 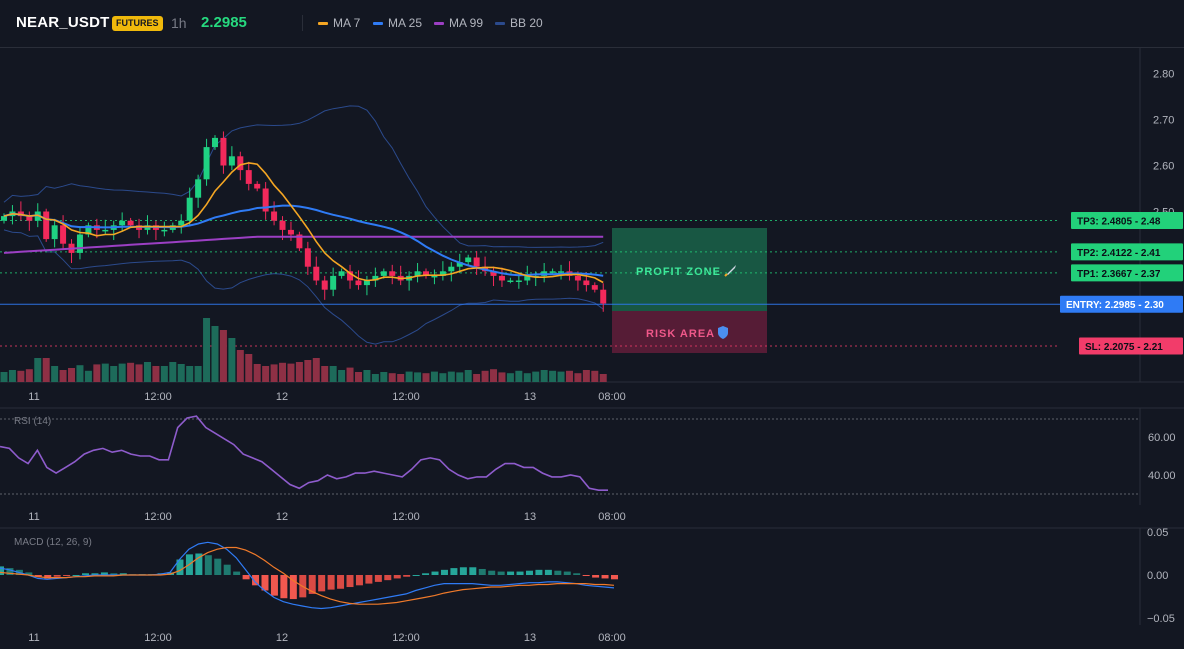 I want to click on macd-x-tick-2: 12, so click(x=282, y=638).